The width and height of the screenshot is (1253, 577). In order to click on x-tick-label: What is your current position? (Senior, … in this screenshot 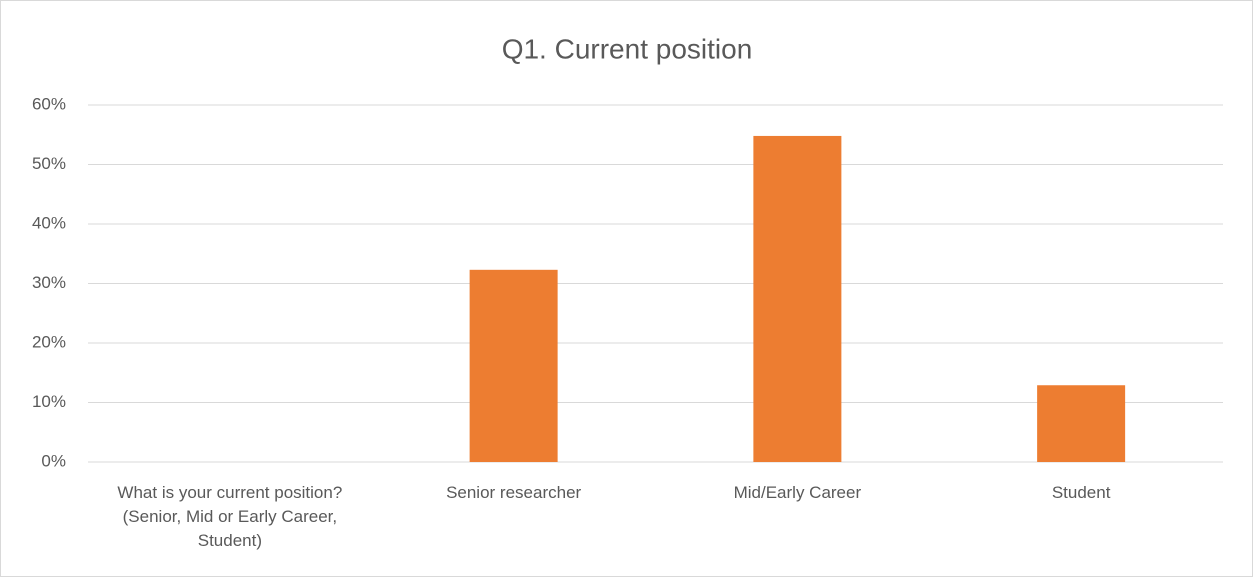, I will do `click(230, 516)`.